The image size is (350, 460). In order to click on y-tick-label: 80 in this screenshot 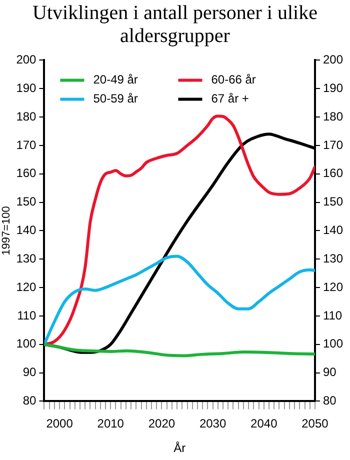, I will do `click(29, 401)`.